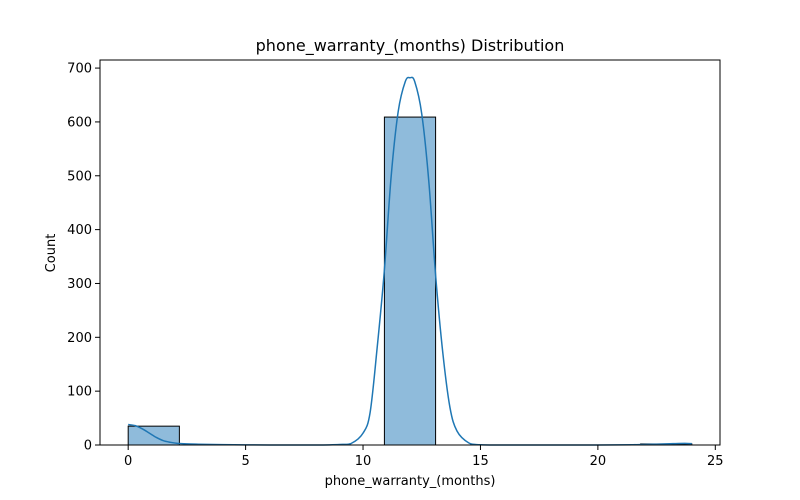 The width and height of the screenshot is (800, 500). Describe the element at coordinates (79, 338) in the screenshot. I see `y-tick-label: 200` at that location.